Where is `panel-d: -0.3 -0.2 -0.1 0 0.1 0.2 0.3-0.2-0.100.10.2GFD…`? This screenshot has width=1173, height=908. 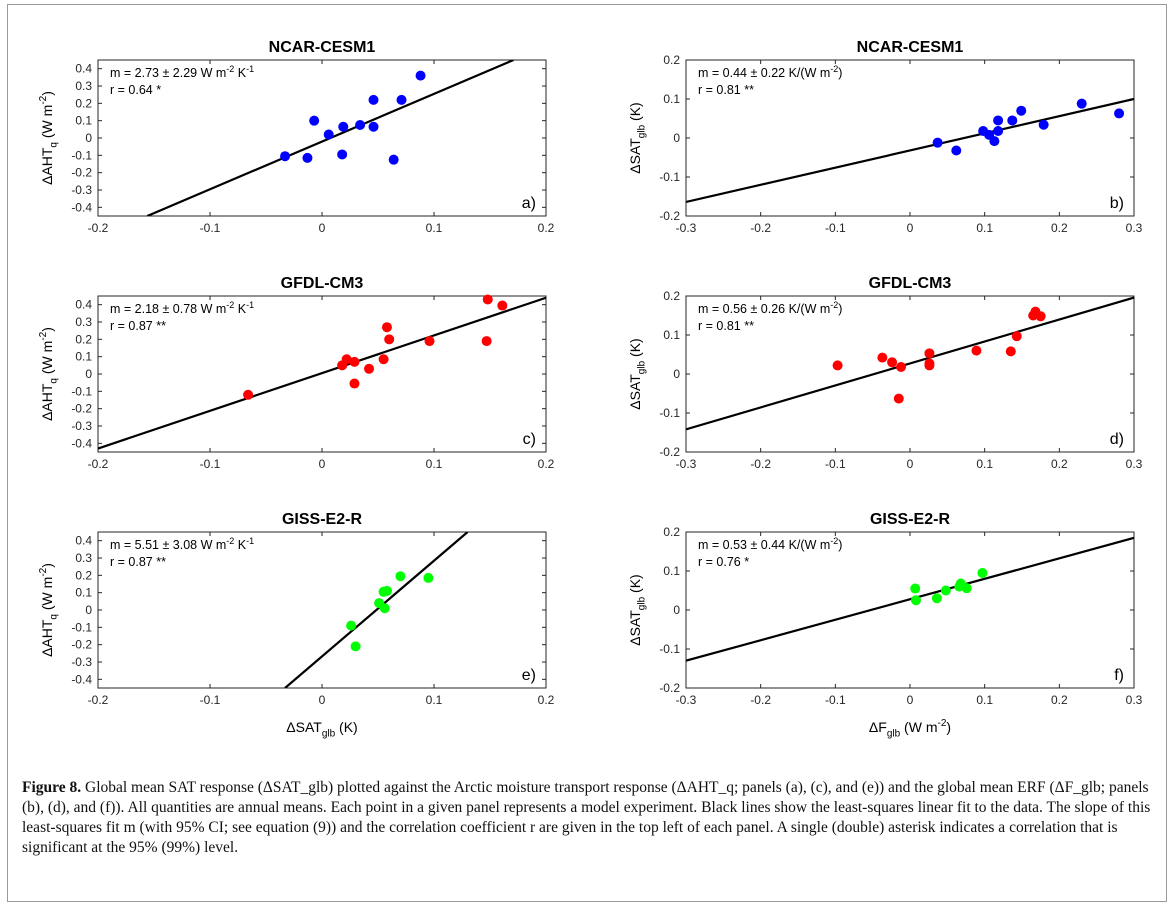 panel-d: -0.3 -0.2 -0.1 0 0.1 0.2 0.3-0.2-0.100.10.2GFD… is located at coordinates (885, 373).